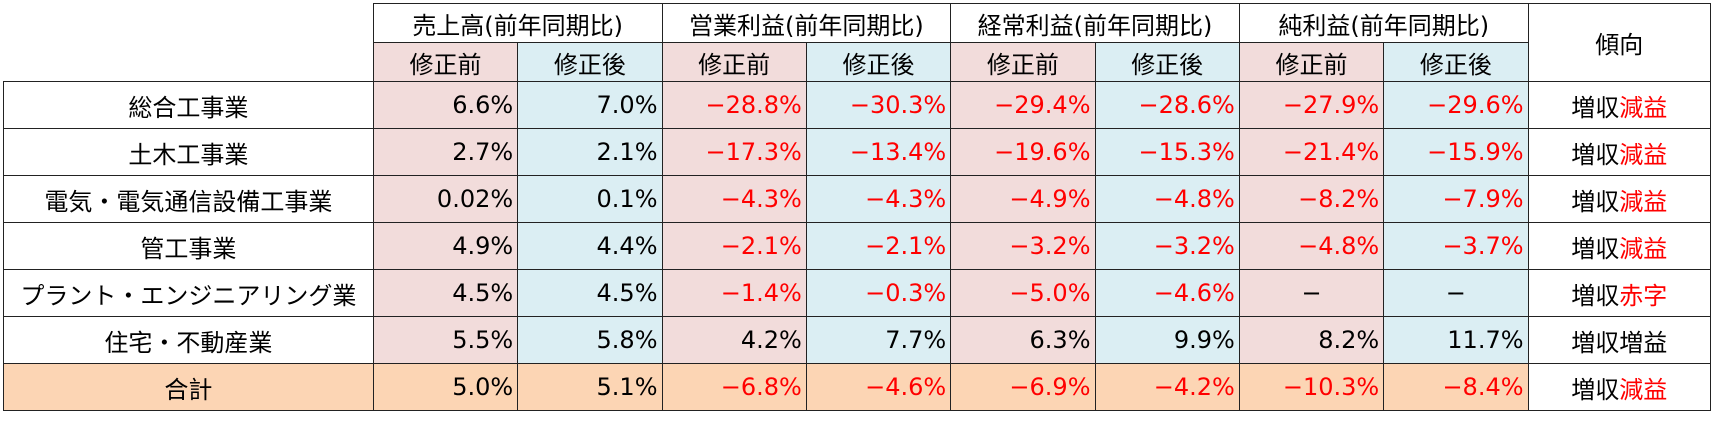 This screenshot has height=422, width=1717. I want to click on value-cell: −8.4%, so click(1456, 387).